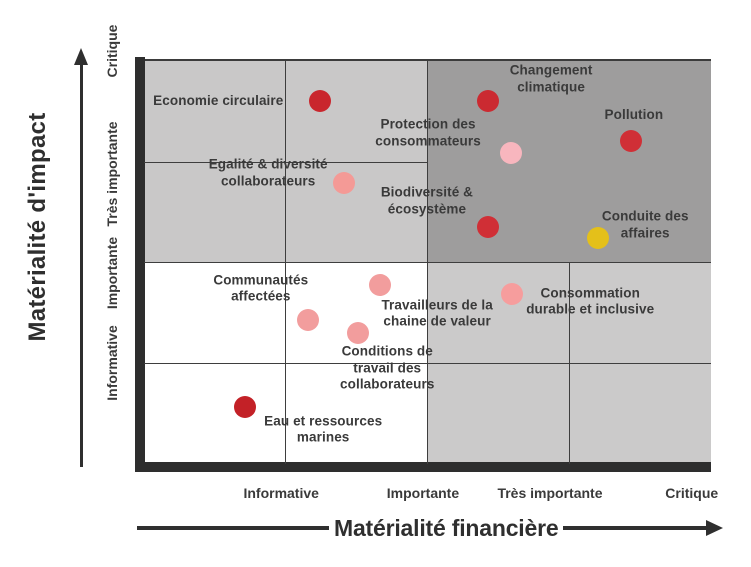 The width and height of the screenshot is (751, 567). Describe the element at coordinates (112, 51) in the screenshot. I see `y-tick-label: Critique` at that location.